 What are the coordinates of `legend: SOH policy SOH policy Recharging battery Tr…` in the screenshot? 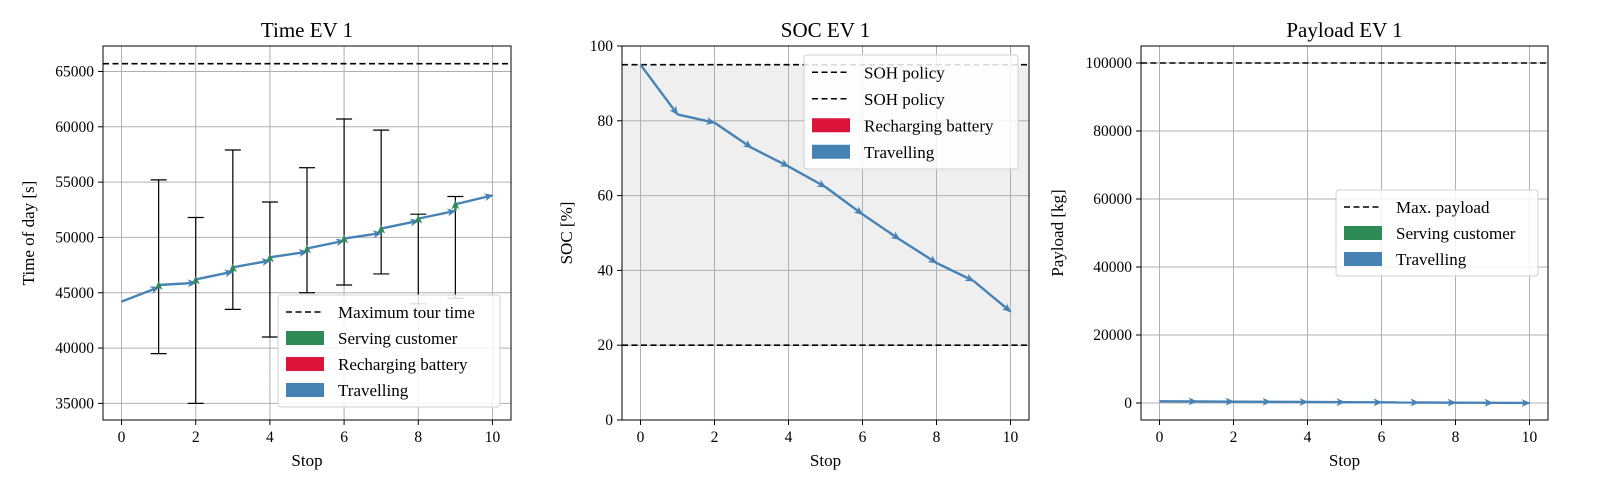 It's located at (911, 112).